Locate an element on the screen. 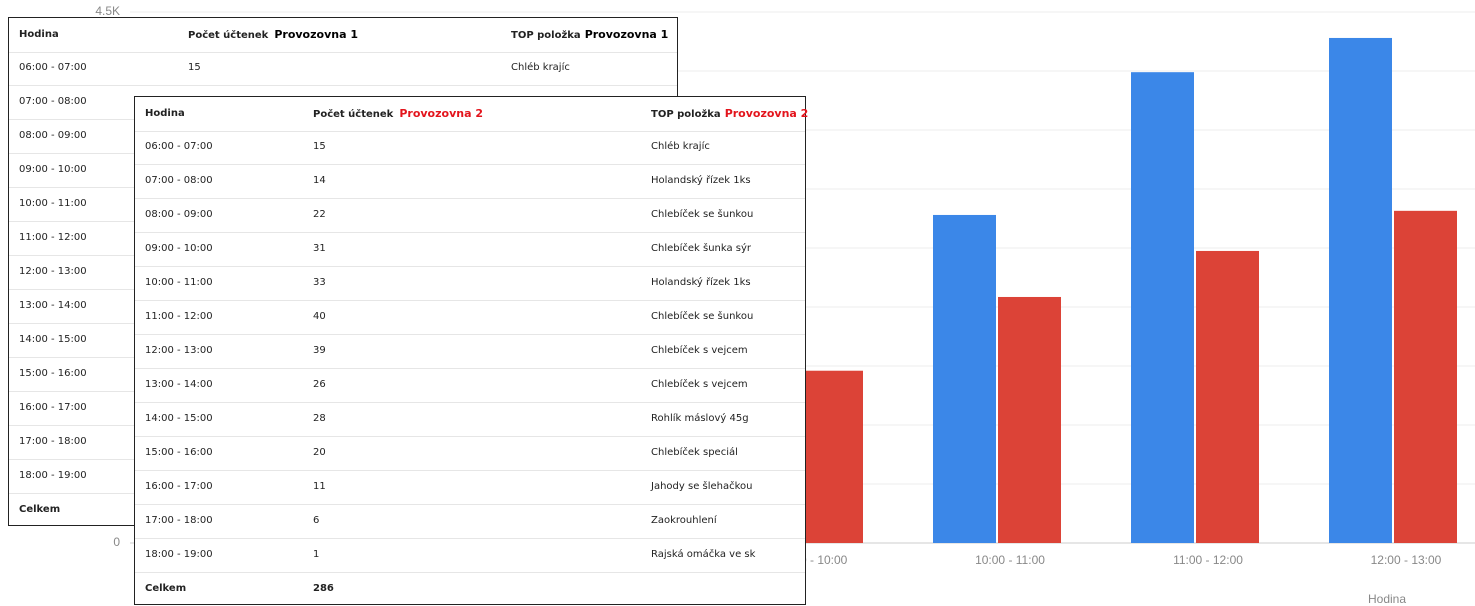 The image size is (1475, 606). table-cell: 40 is located at coordinates (319, 316).